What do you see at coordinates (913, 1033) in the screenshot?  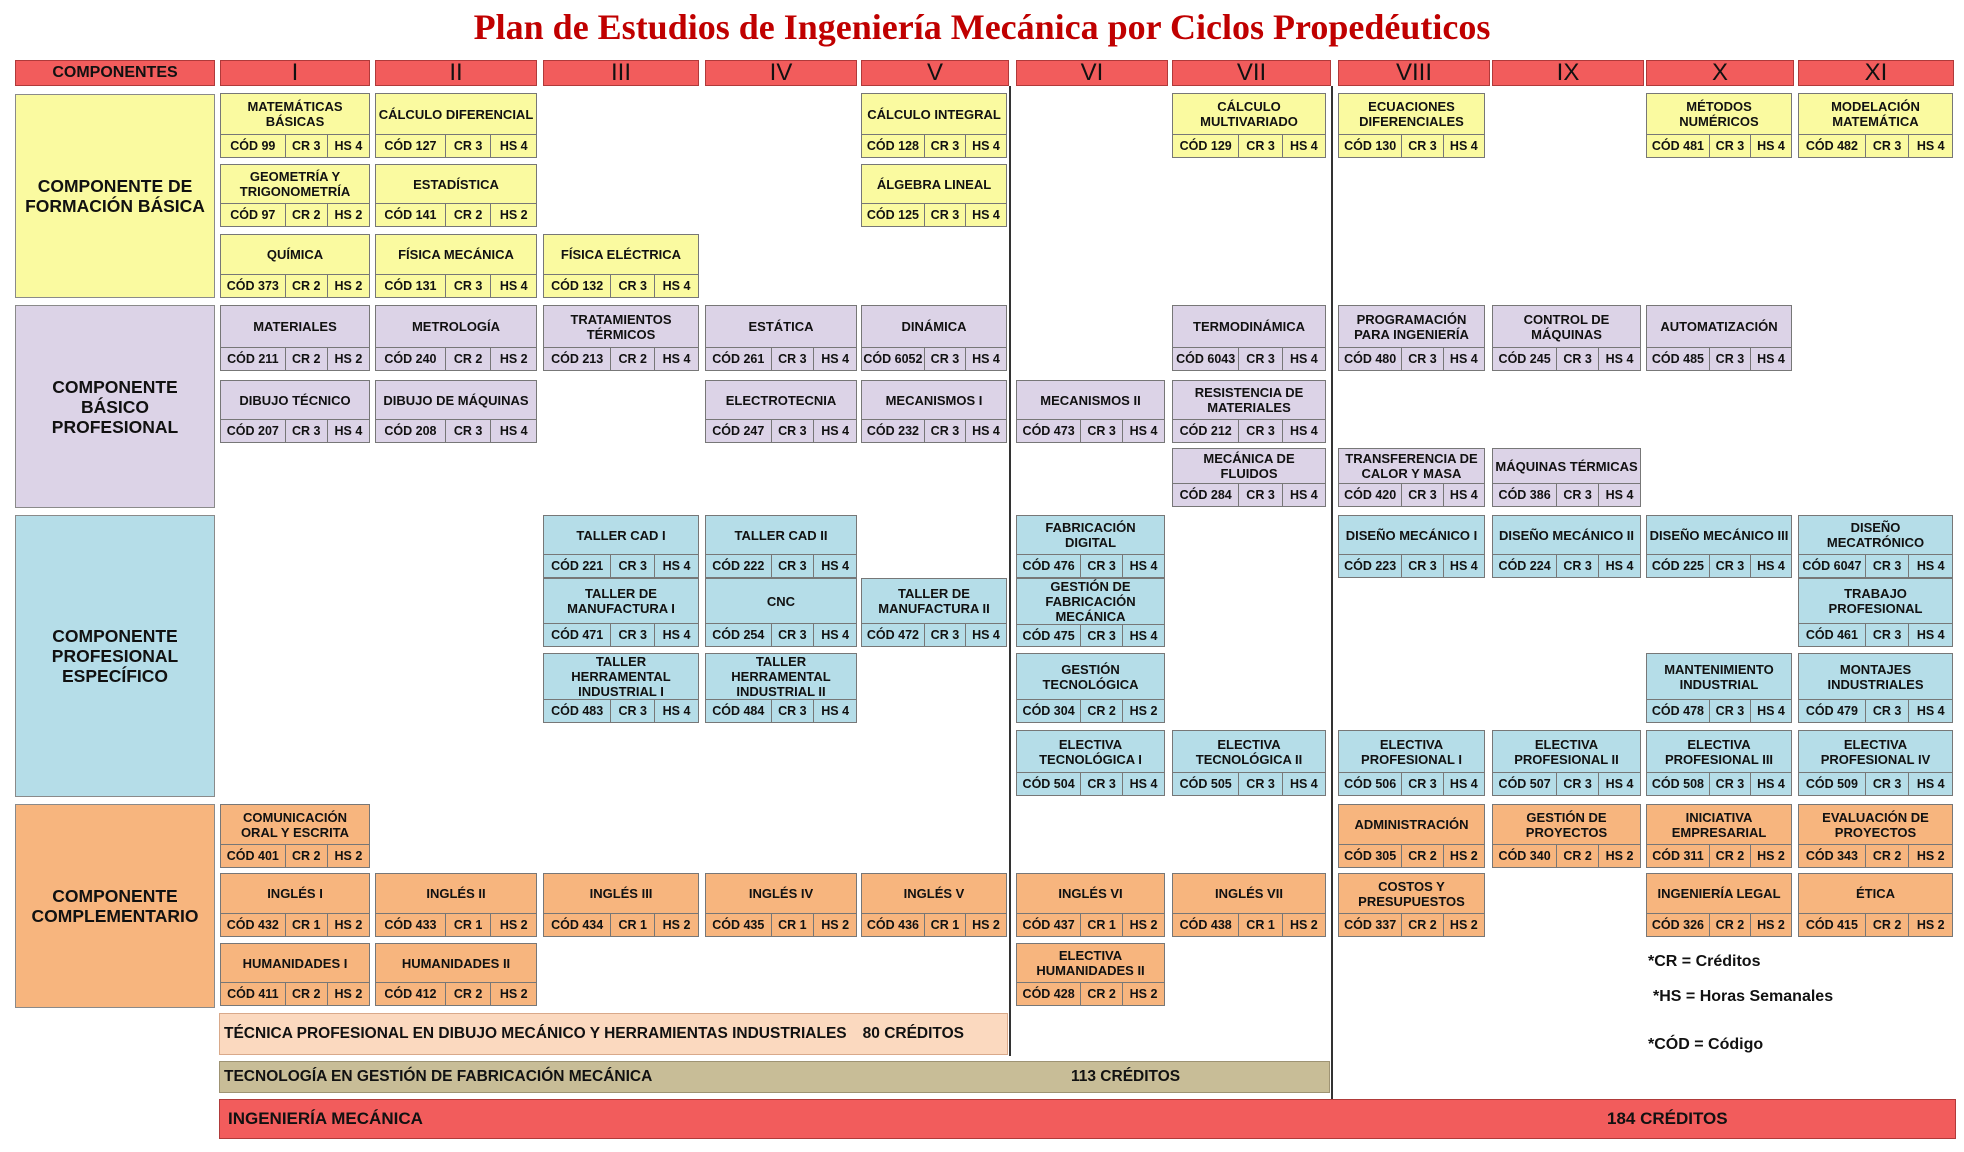 I see `level-tecnica-credits: 80 CRÉDITOS` at bounding box center [913, 1033].